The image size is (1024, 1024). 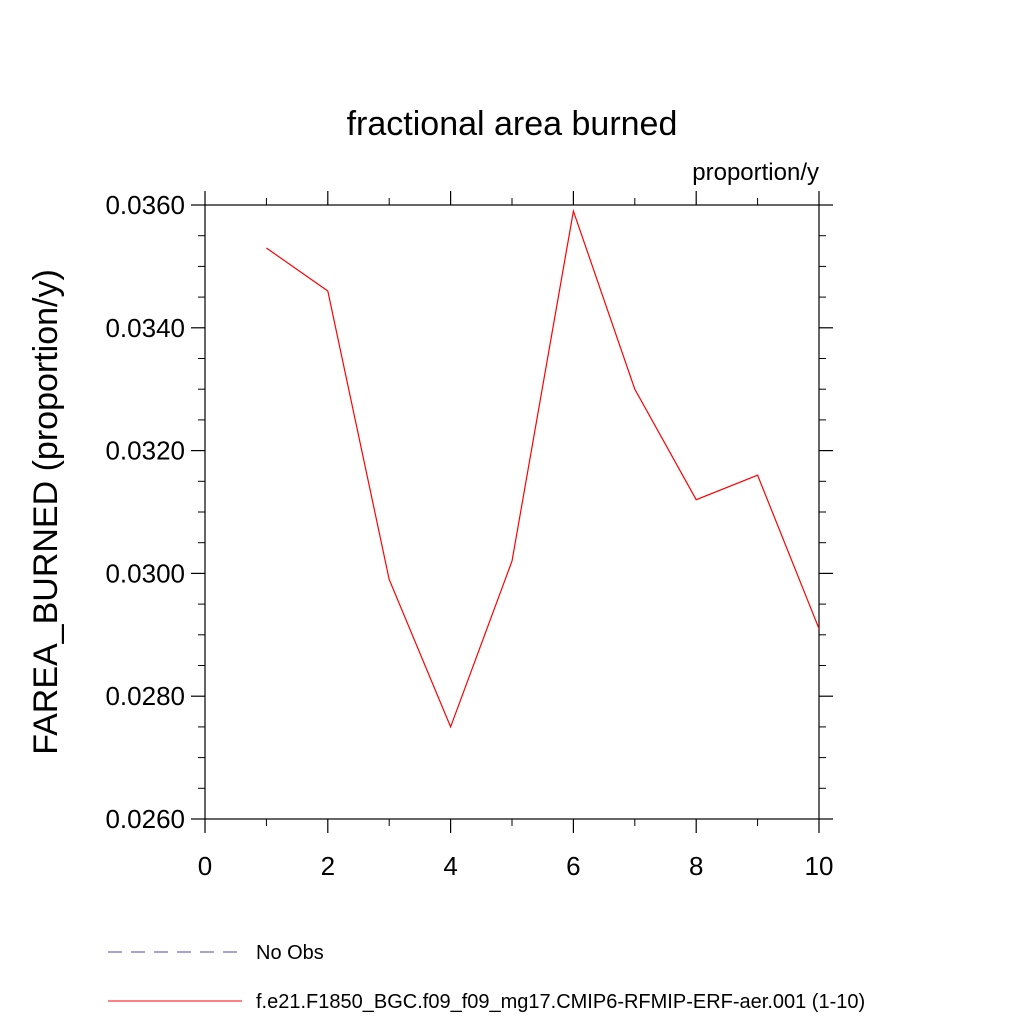 I want to click on x-tick-label: 4, so click(x=450, y=866).